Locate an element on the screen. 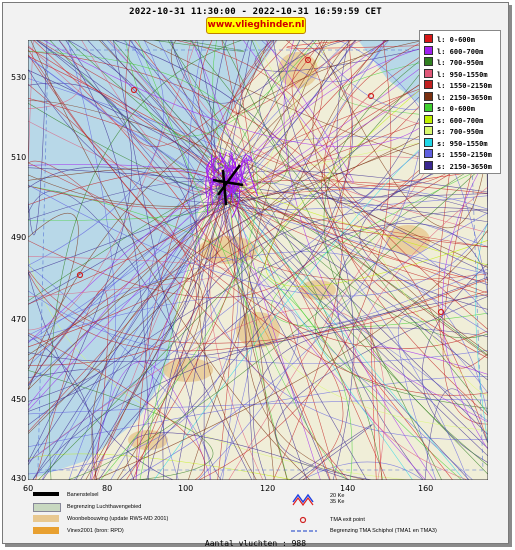  urban-swatch is located at coordinates (46, 518).